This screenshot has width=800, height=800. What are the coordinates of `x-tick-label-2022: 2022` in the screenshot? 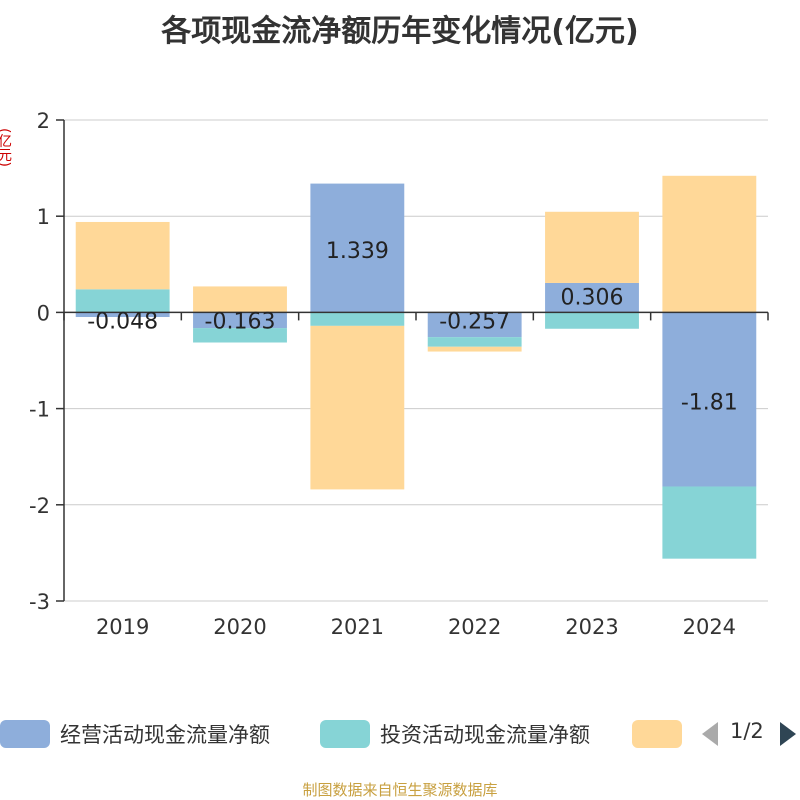 It's located at (474, 627).